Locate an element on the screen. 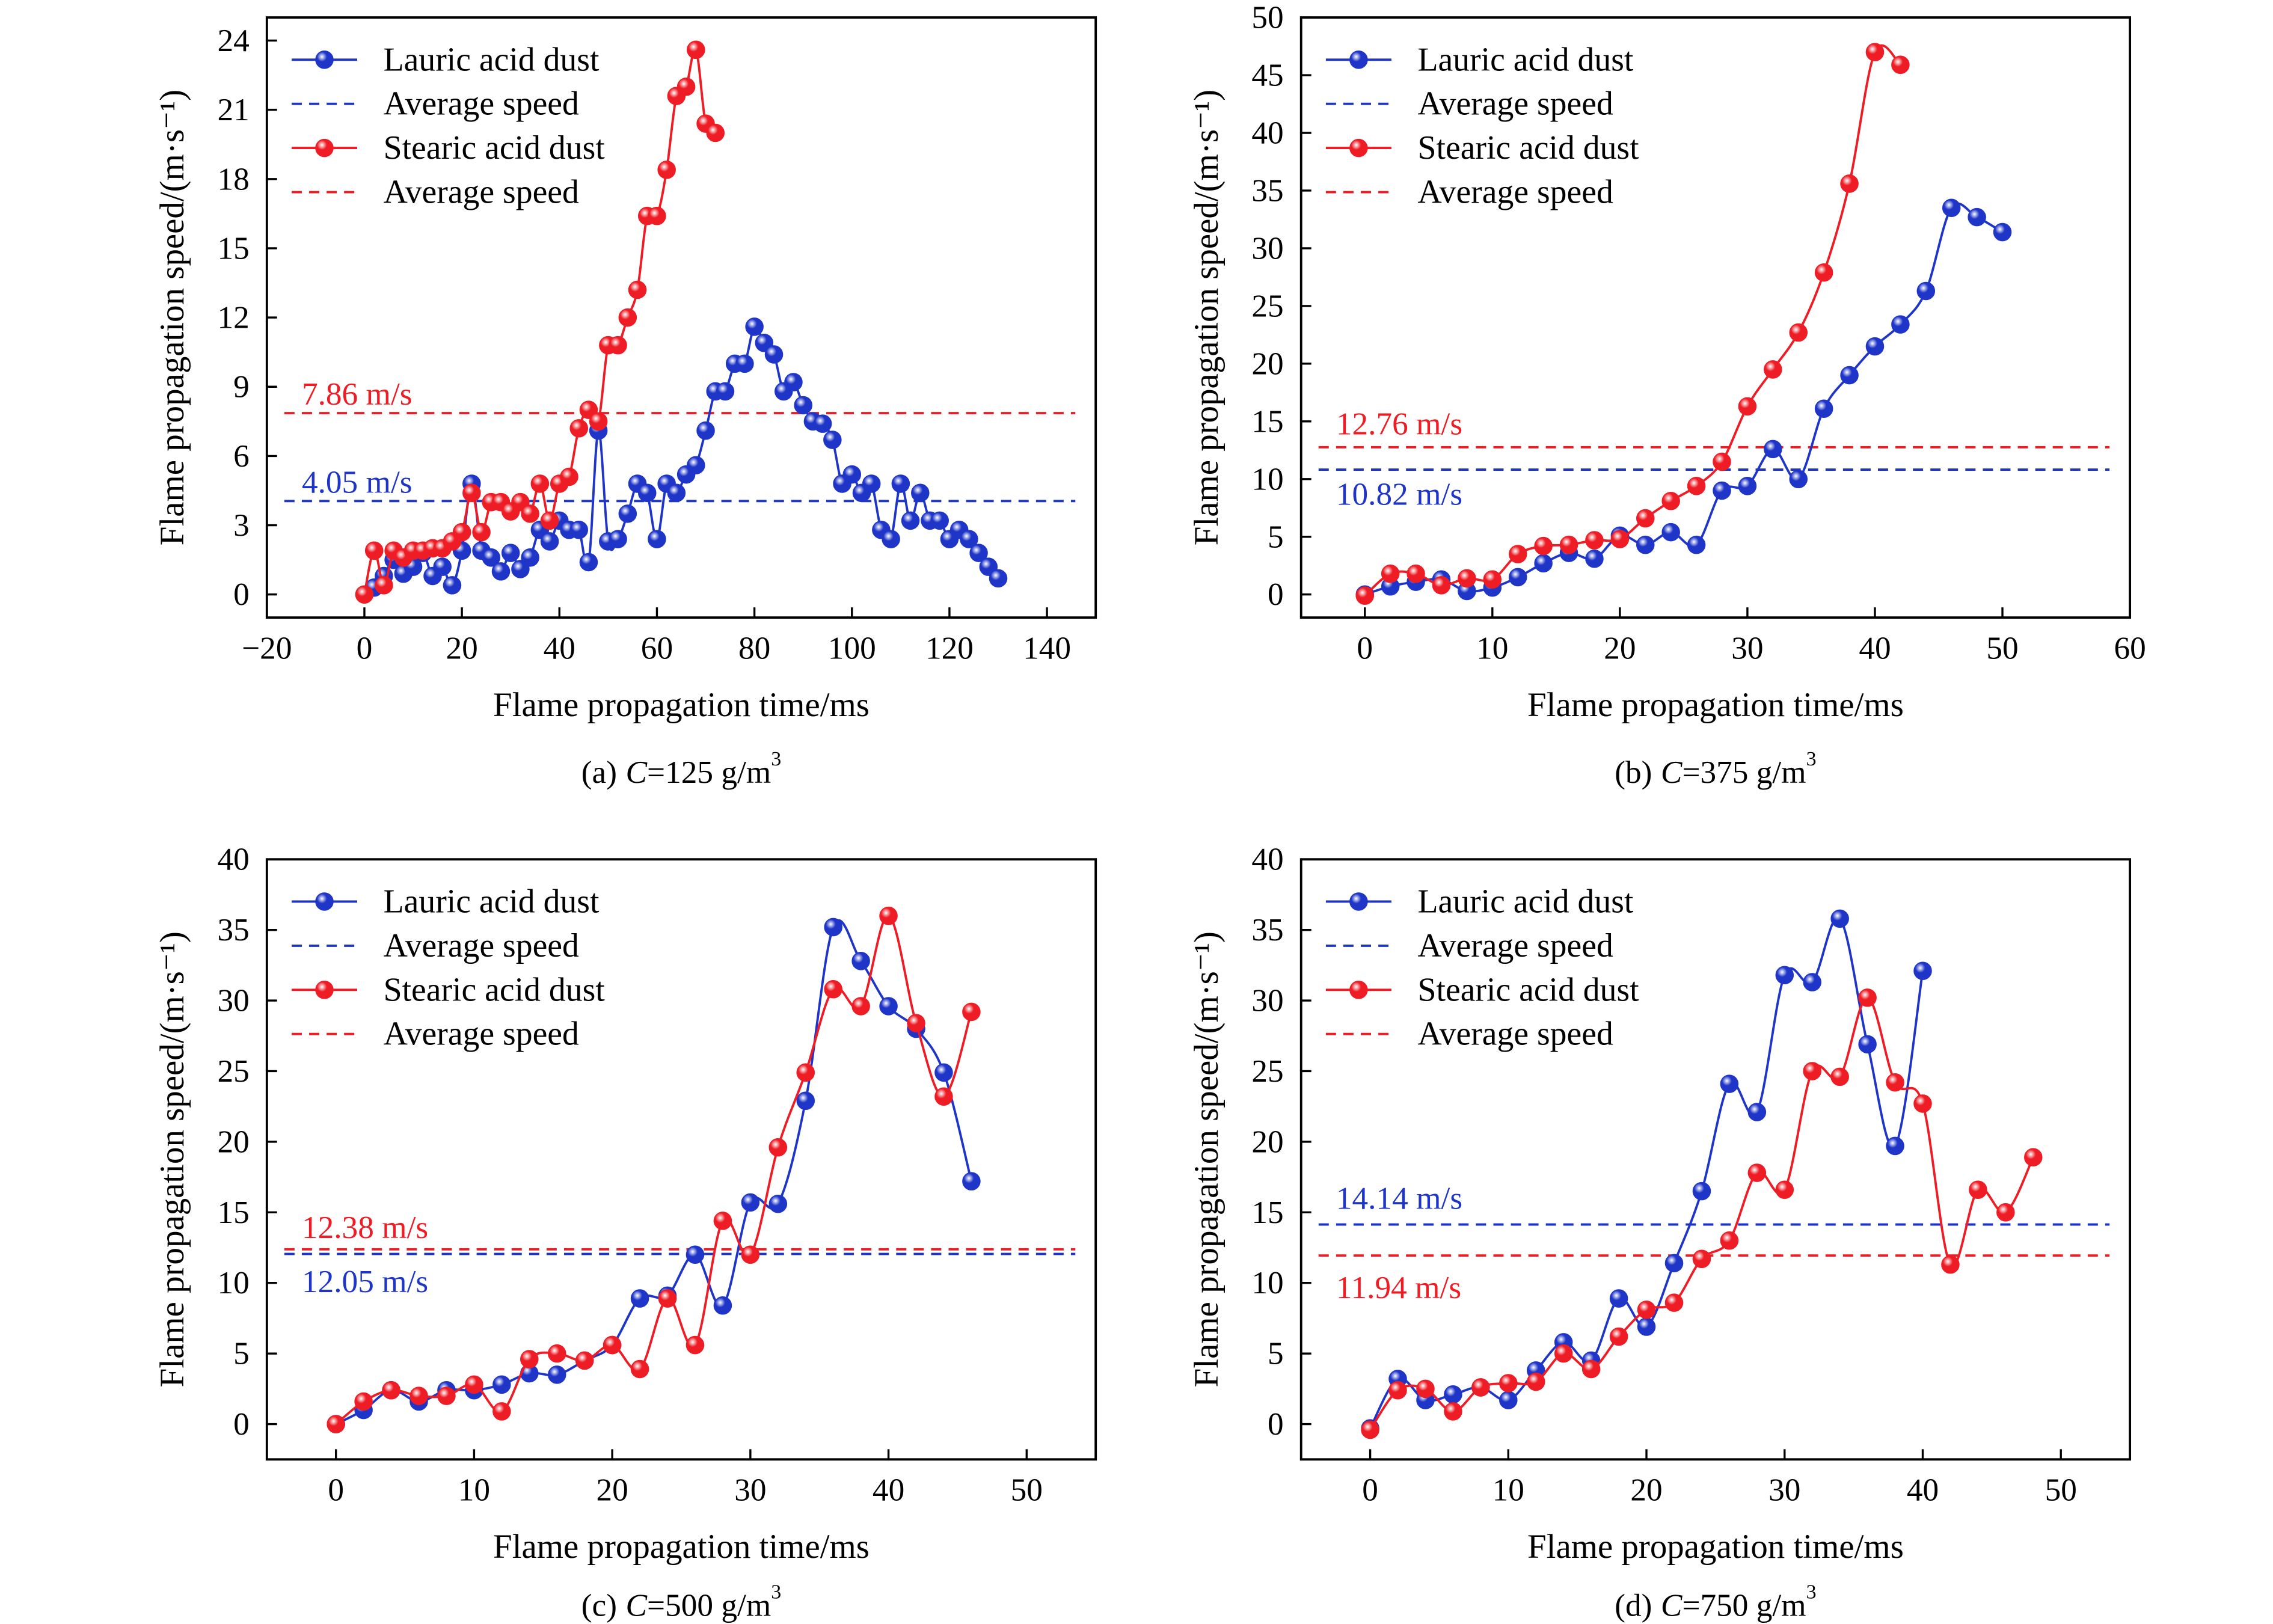  legend-entry-lauric-acid-dust-average: Average speed is located at coordinates (1469, 945).